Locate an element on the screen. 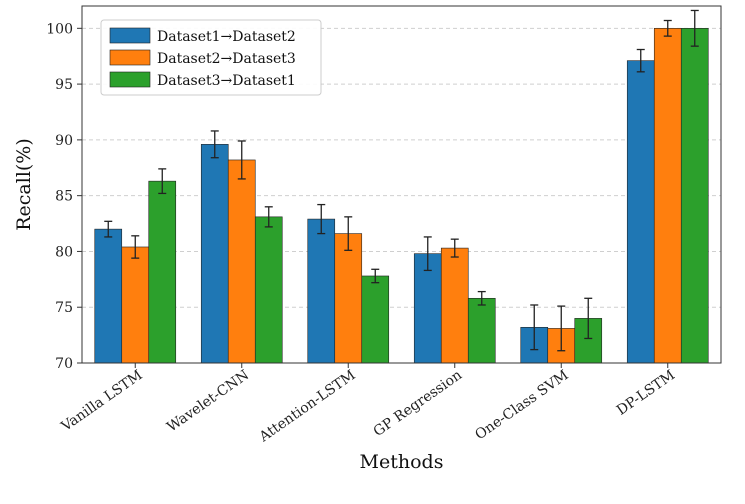 This screenshot has width=745, height=504. x-axis-title: Methods is located at coordinates (402, 462).